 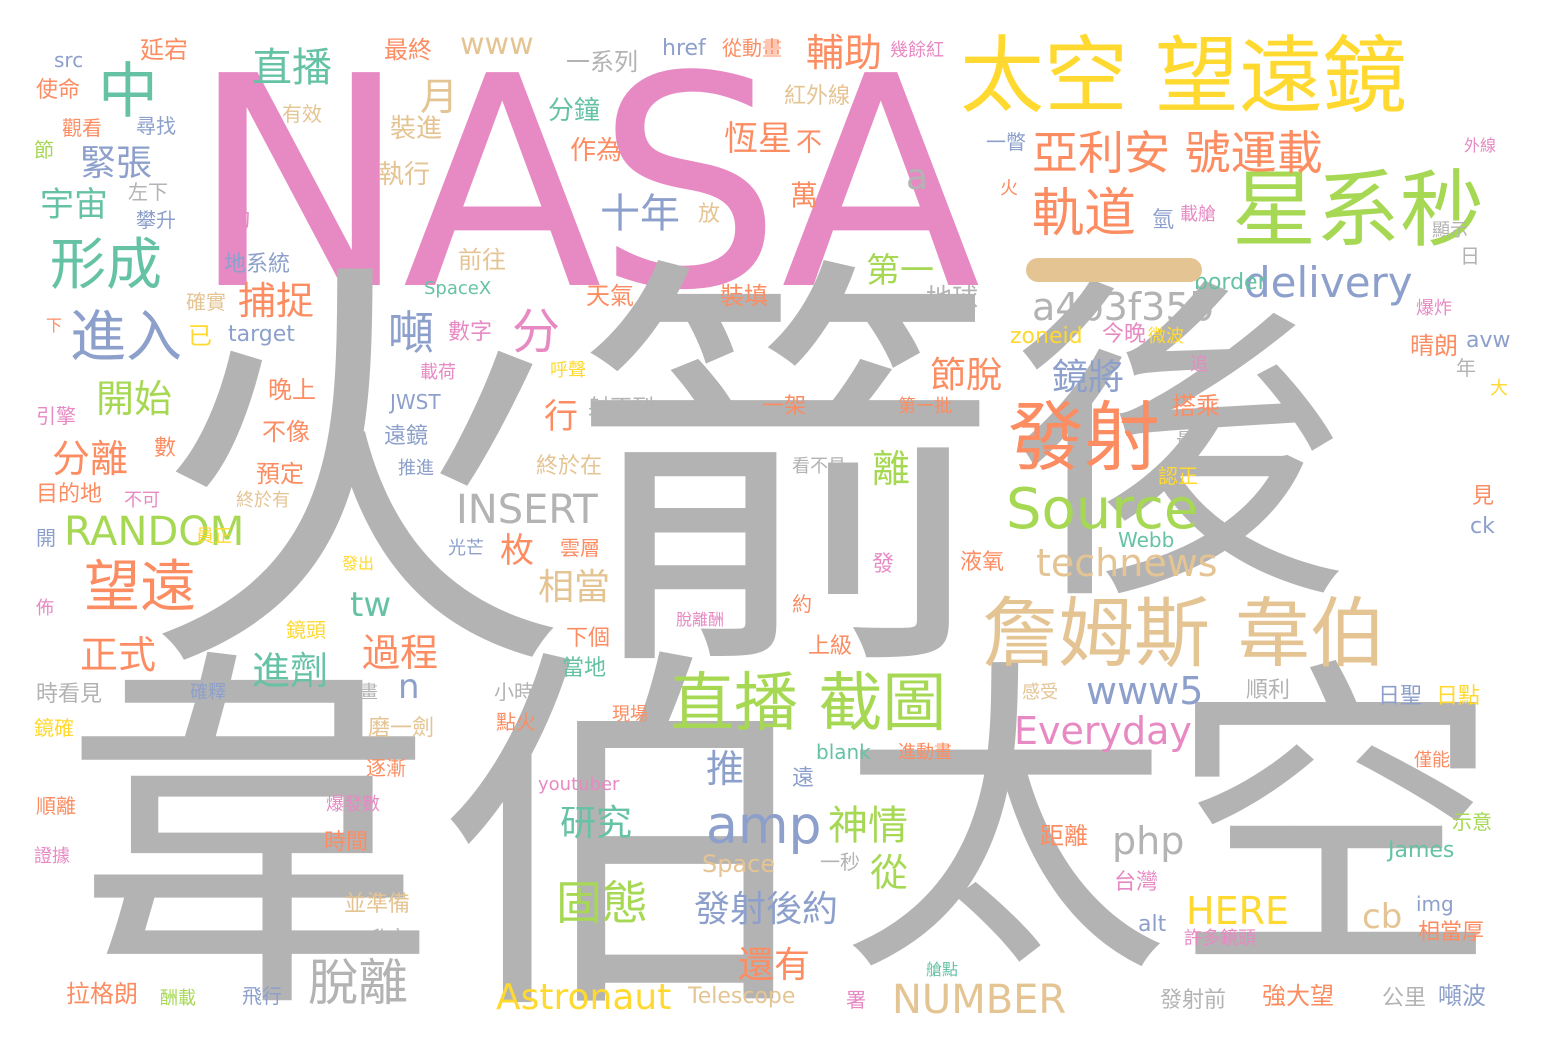 I want to click on word-youtuber: youtuber, so click(x=579, y=784).